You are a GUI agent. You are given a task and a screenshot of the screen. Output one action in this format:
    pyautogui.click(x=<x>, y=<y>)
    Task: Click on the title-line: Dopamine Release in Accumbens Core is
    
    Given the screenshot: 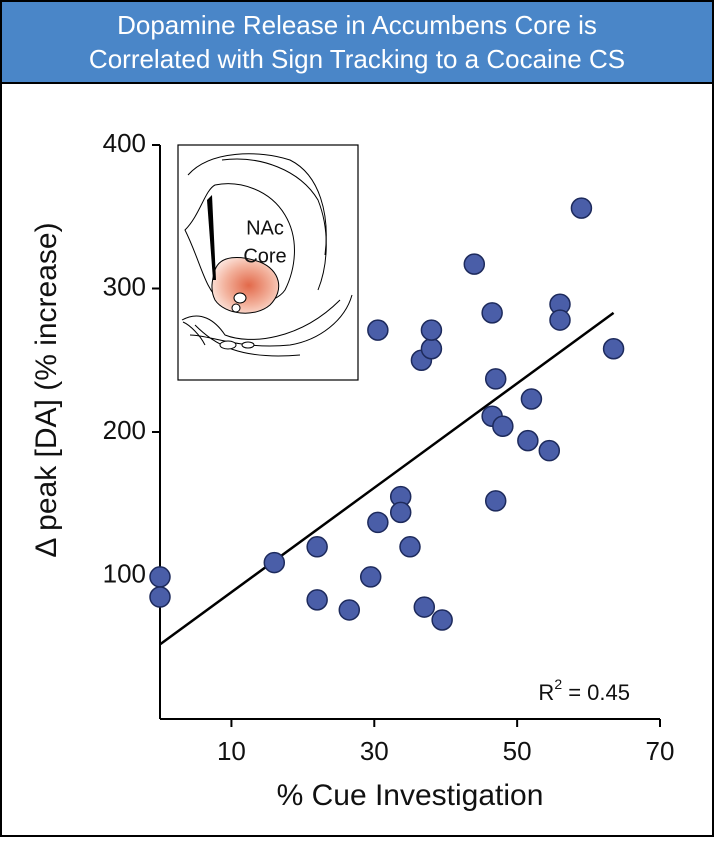 What is the action you would take?
    pyautogui.click(x=357, y=25)
    